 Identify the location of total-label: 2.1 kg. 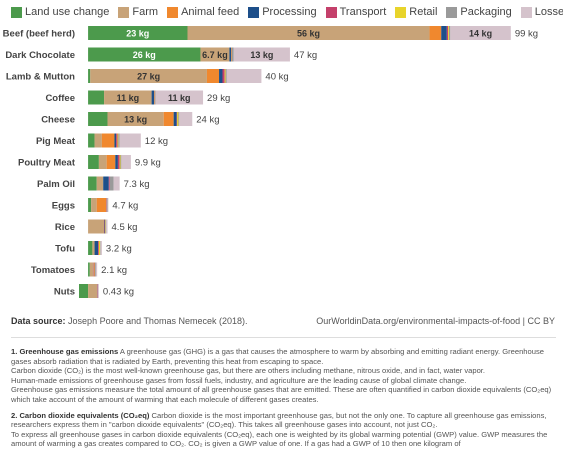
(114, 270).